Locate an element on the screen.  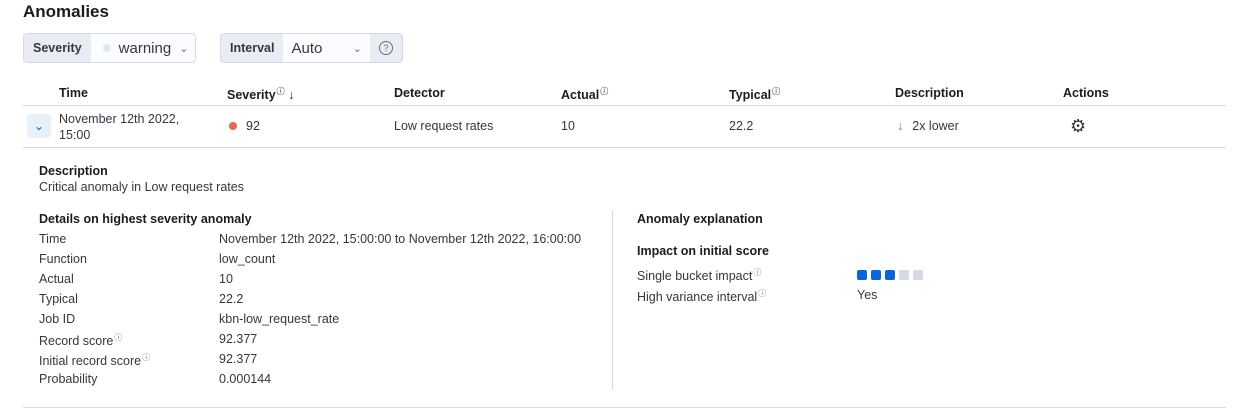
single-bucket-label: Single bucket impactⓘ is located at coordinates (699, 276).